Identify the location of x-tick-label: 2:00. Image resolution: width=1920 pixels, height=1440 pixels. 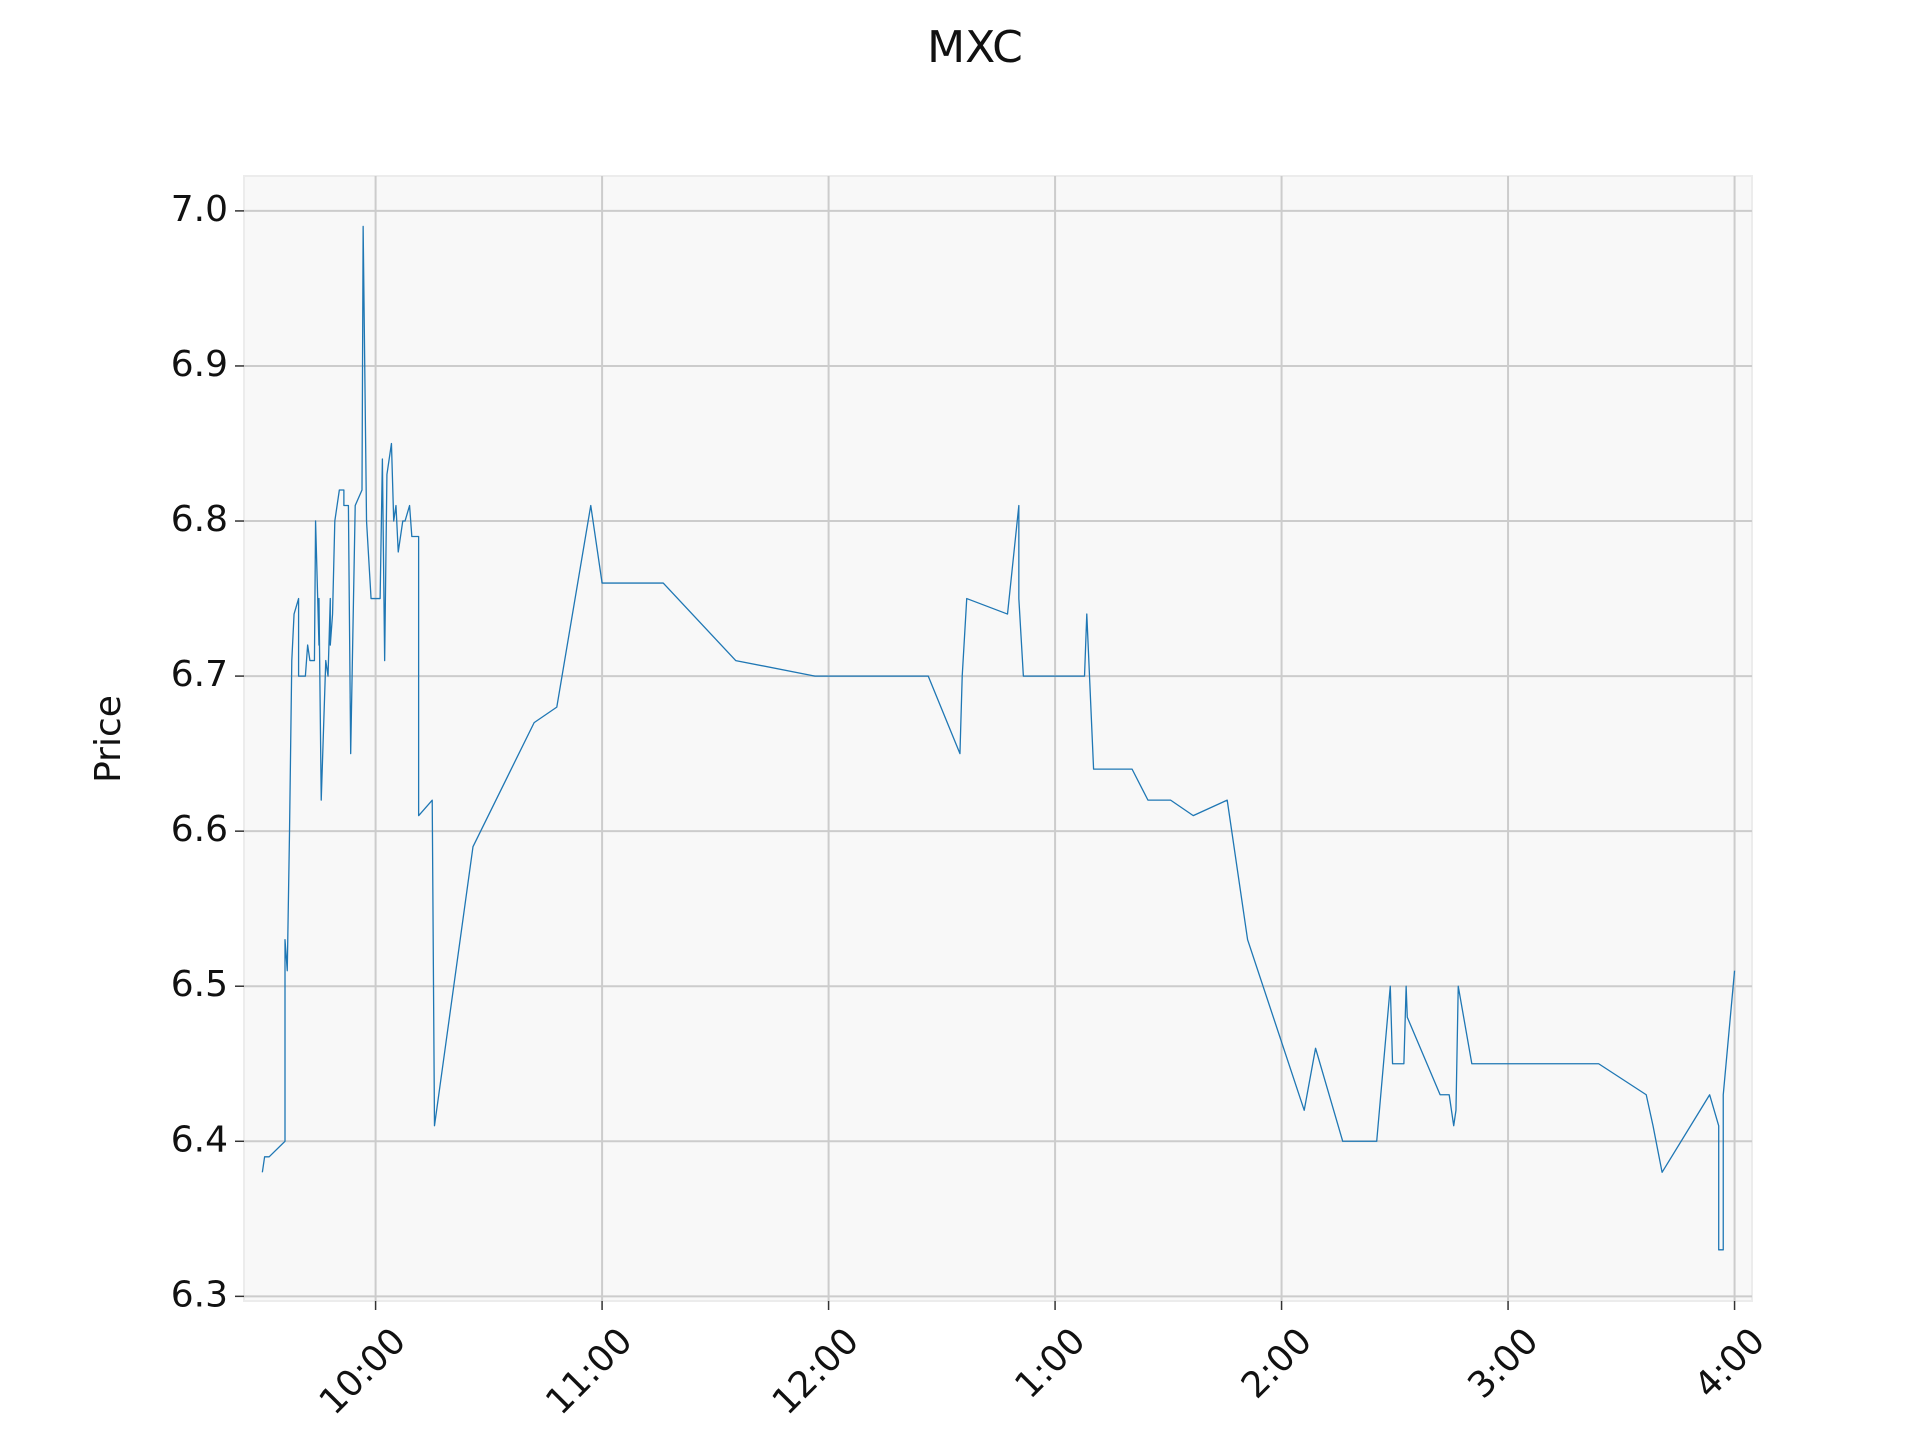
(1277, 1363).